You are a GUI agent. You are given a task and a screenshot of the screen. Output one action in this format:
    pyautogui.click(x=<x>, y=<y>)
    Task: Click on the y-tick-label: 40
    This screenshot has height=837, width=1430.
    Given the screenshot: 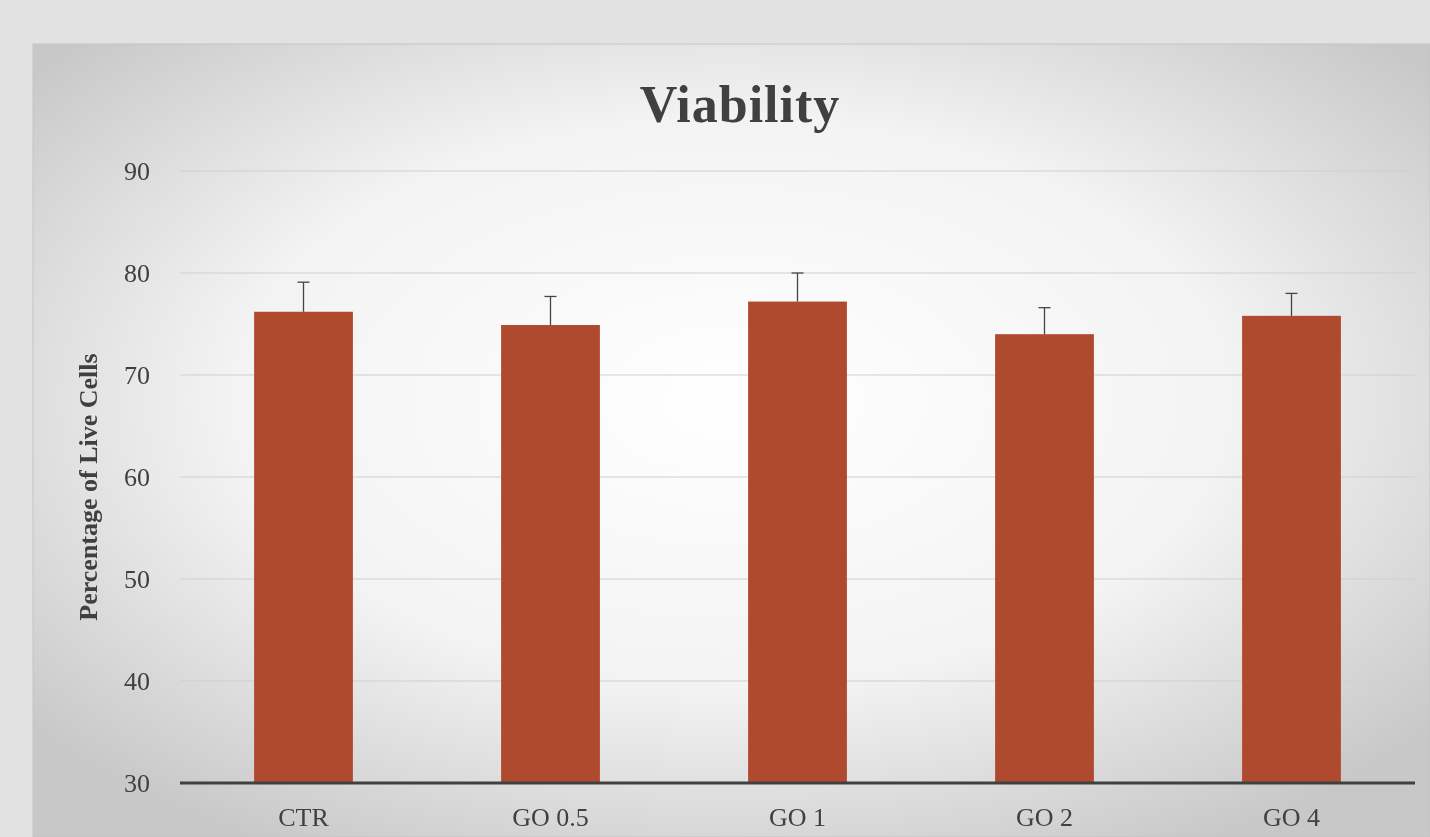 What is the action you would take?
    pyautogui.click(x=137, y=682)
    